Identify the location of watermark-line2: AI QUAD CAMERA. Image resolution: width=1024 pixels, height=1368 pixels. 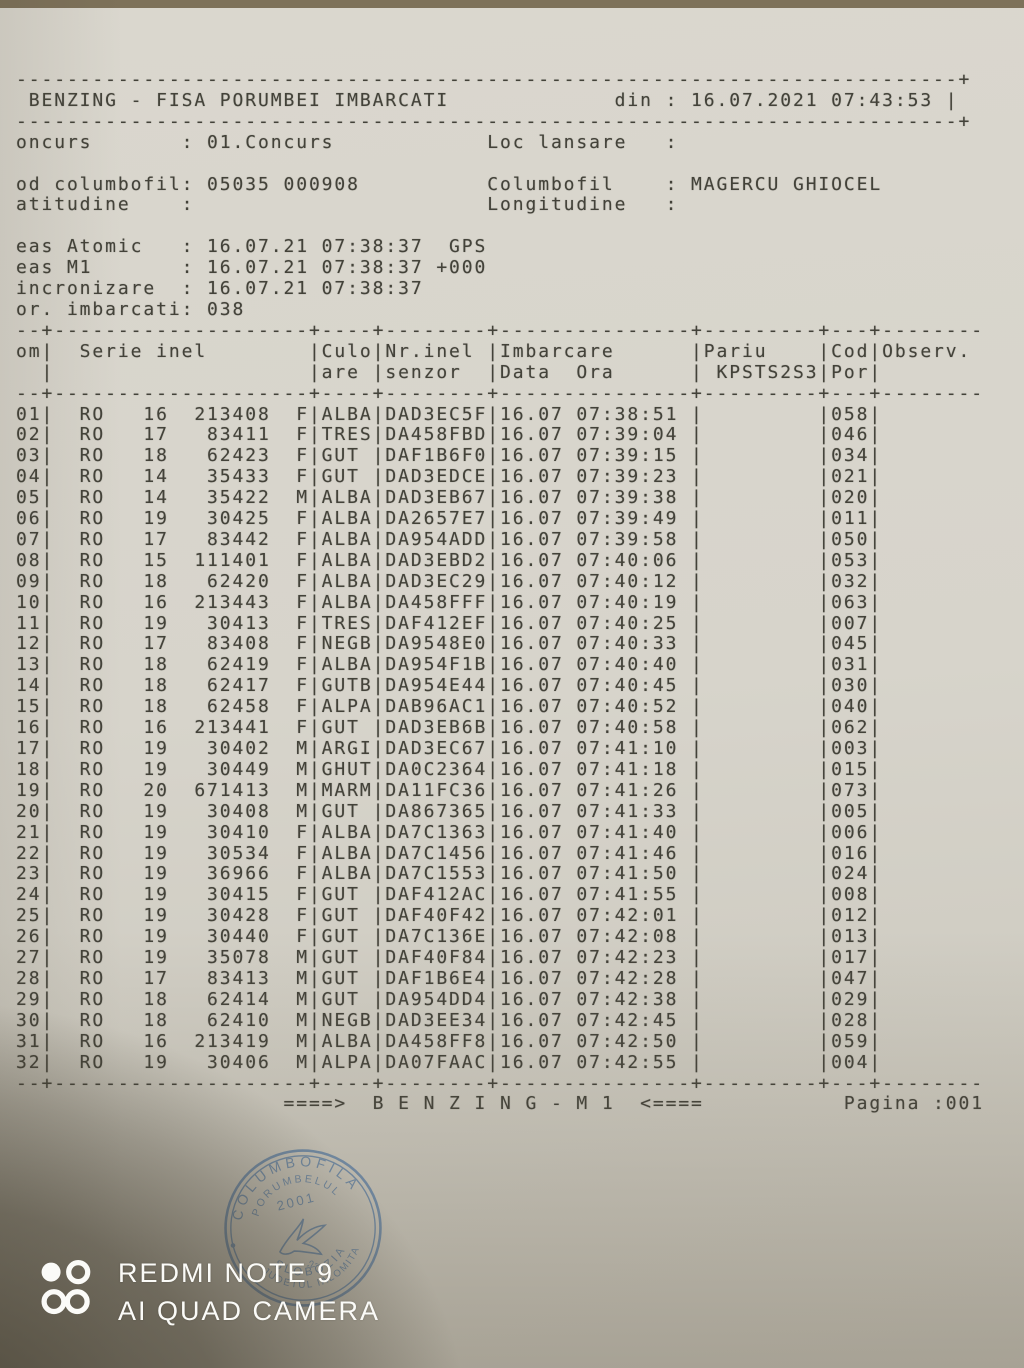
(249, 1311).